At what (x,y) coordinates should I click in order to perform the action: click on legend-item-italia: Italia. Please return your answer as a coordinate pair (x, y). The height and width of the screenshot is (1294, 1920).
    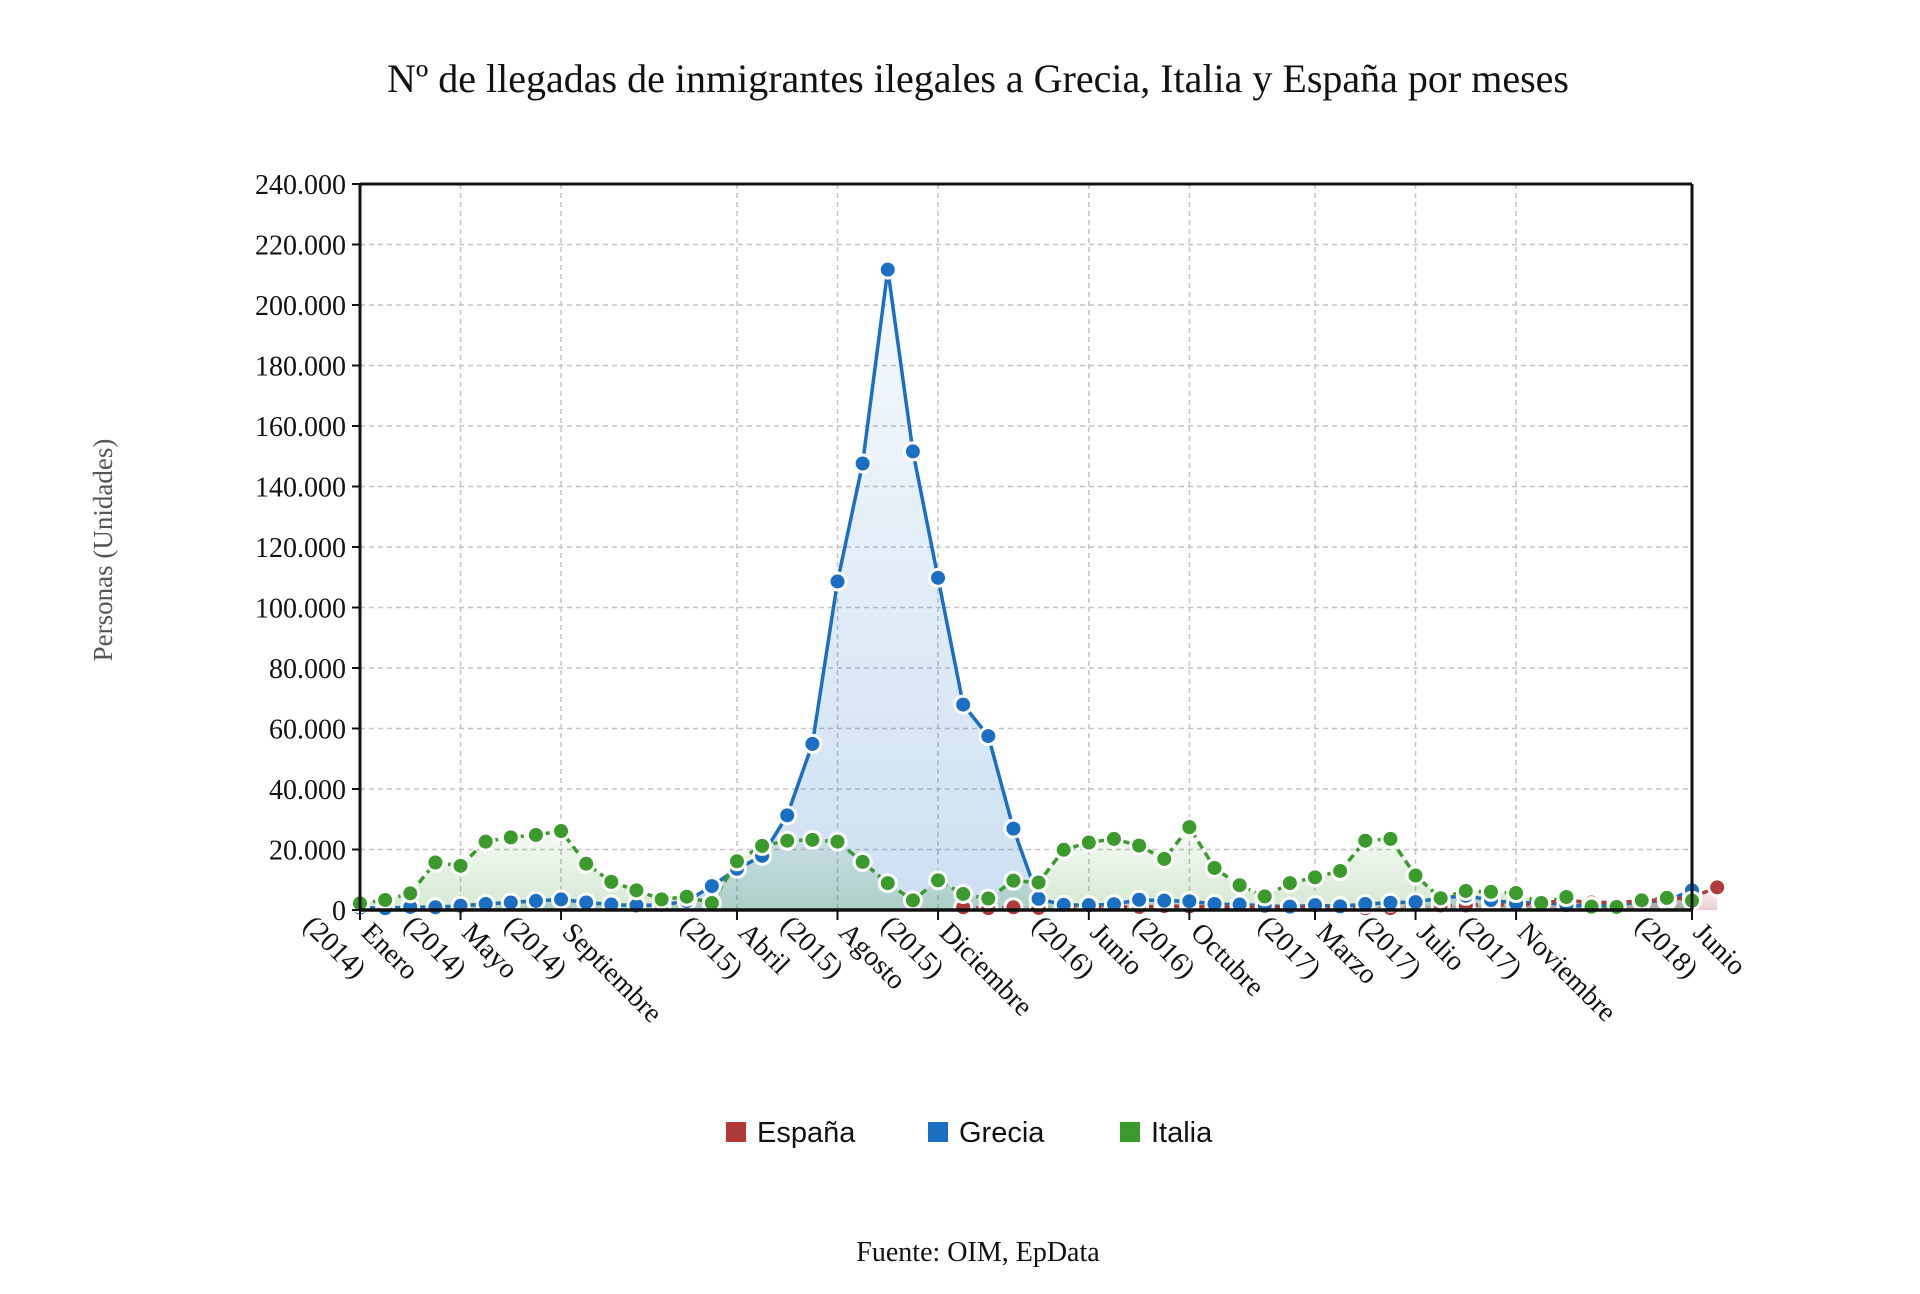
    Looking at the image, I should click on (1166, 1133).